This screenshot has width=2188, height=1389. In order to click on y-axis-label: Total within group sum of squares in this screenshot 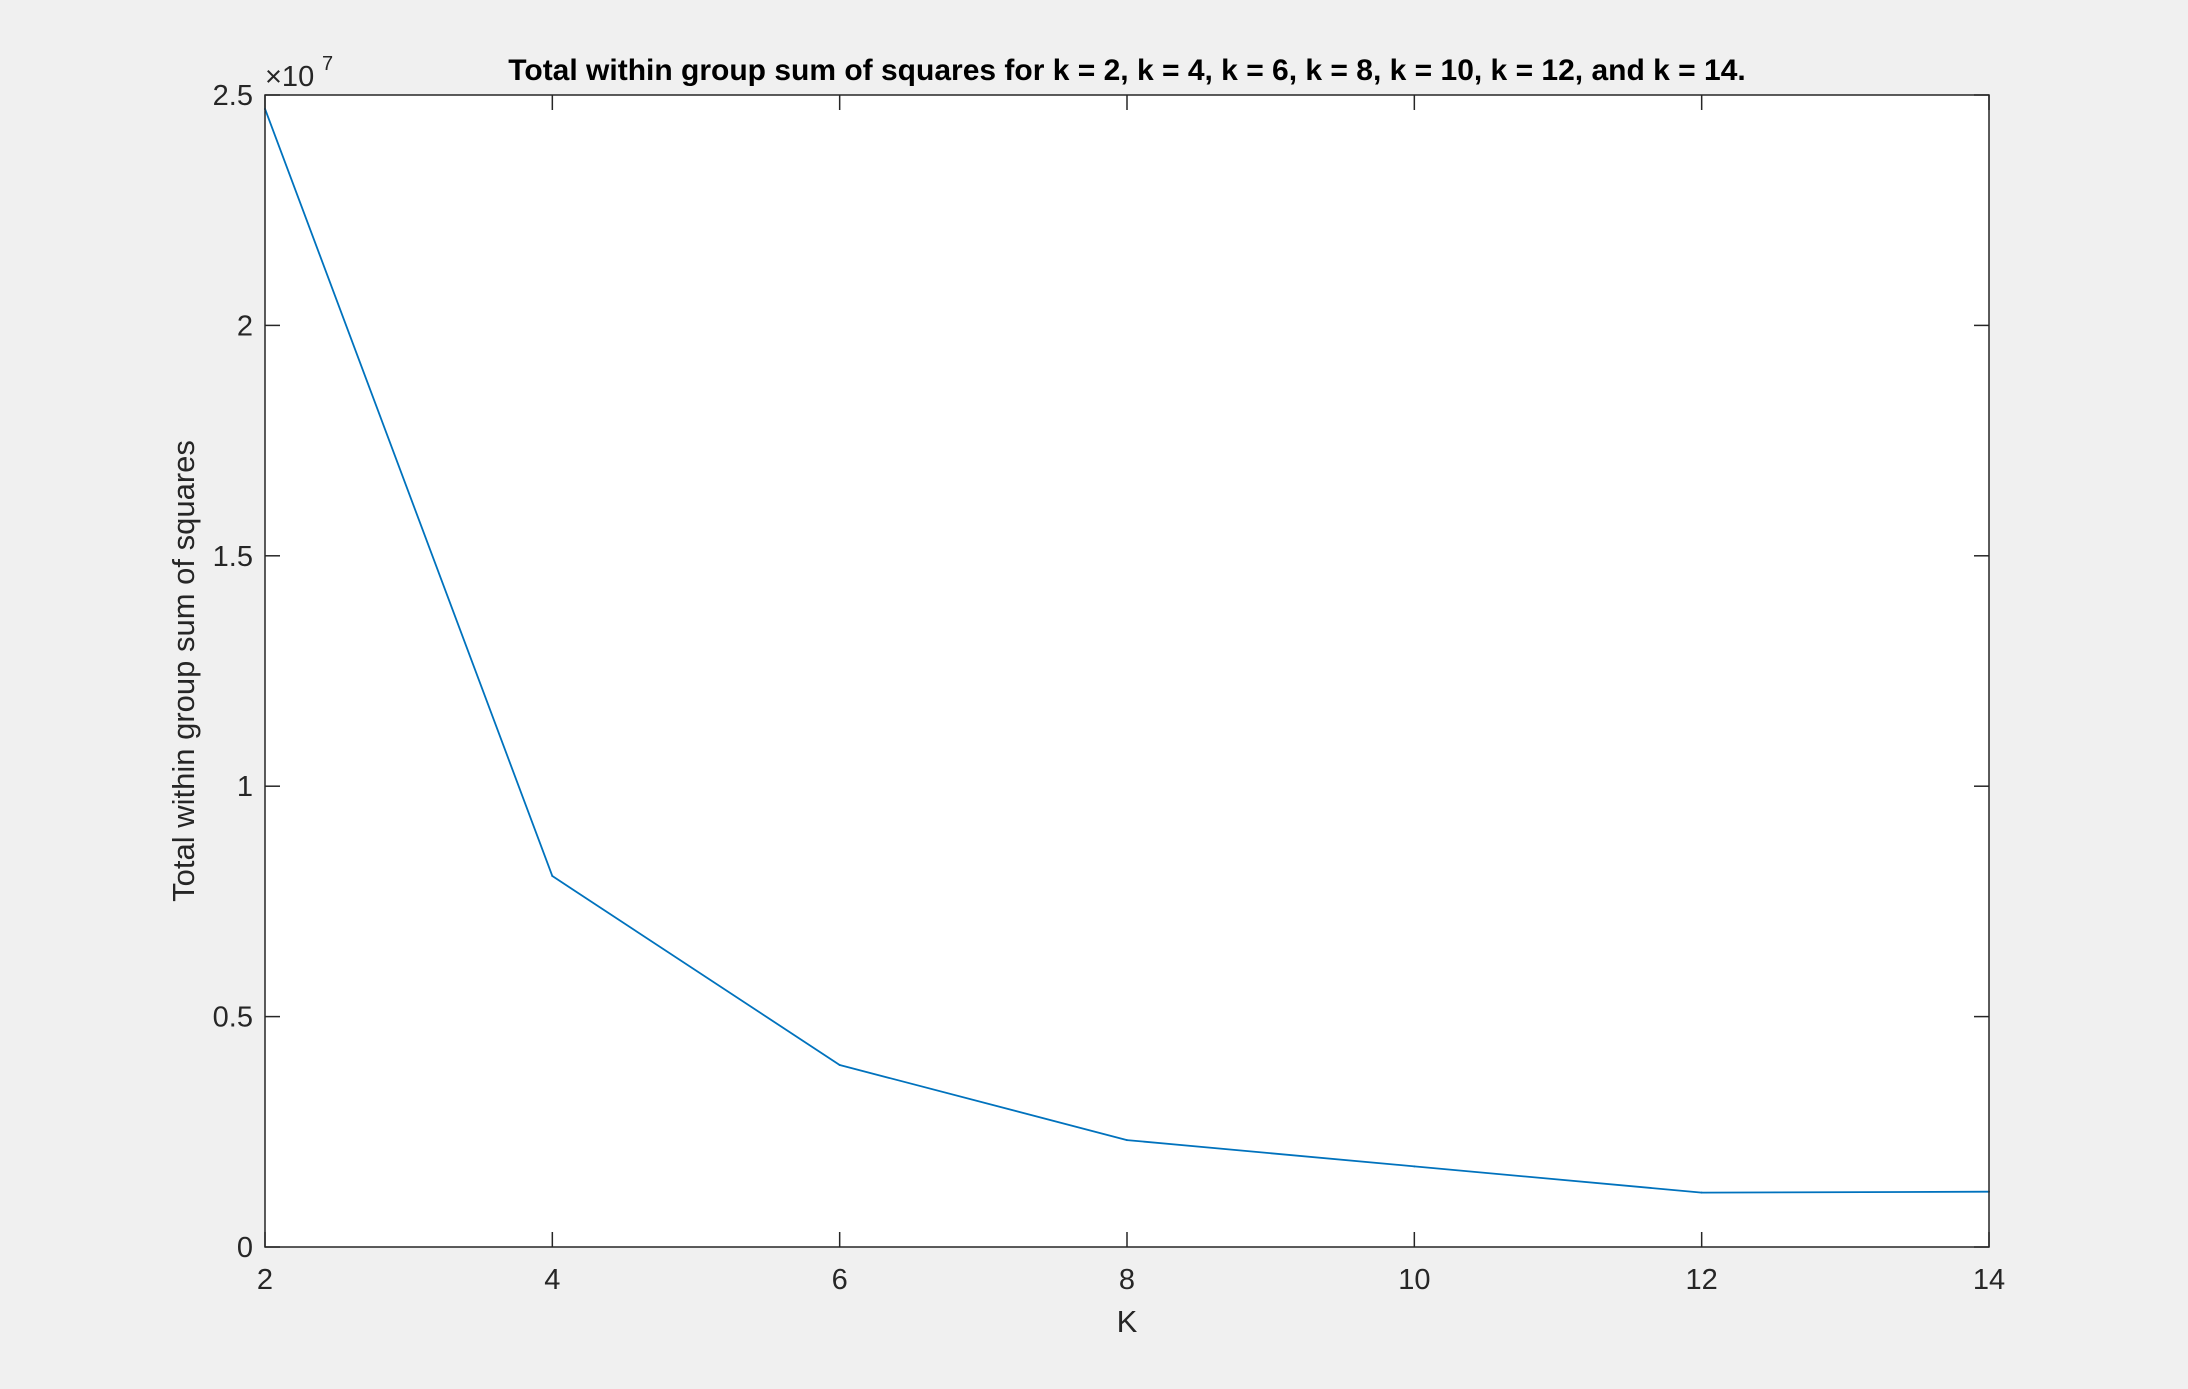, I will do `click(183, 671)`.